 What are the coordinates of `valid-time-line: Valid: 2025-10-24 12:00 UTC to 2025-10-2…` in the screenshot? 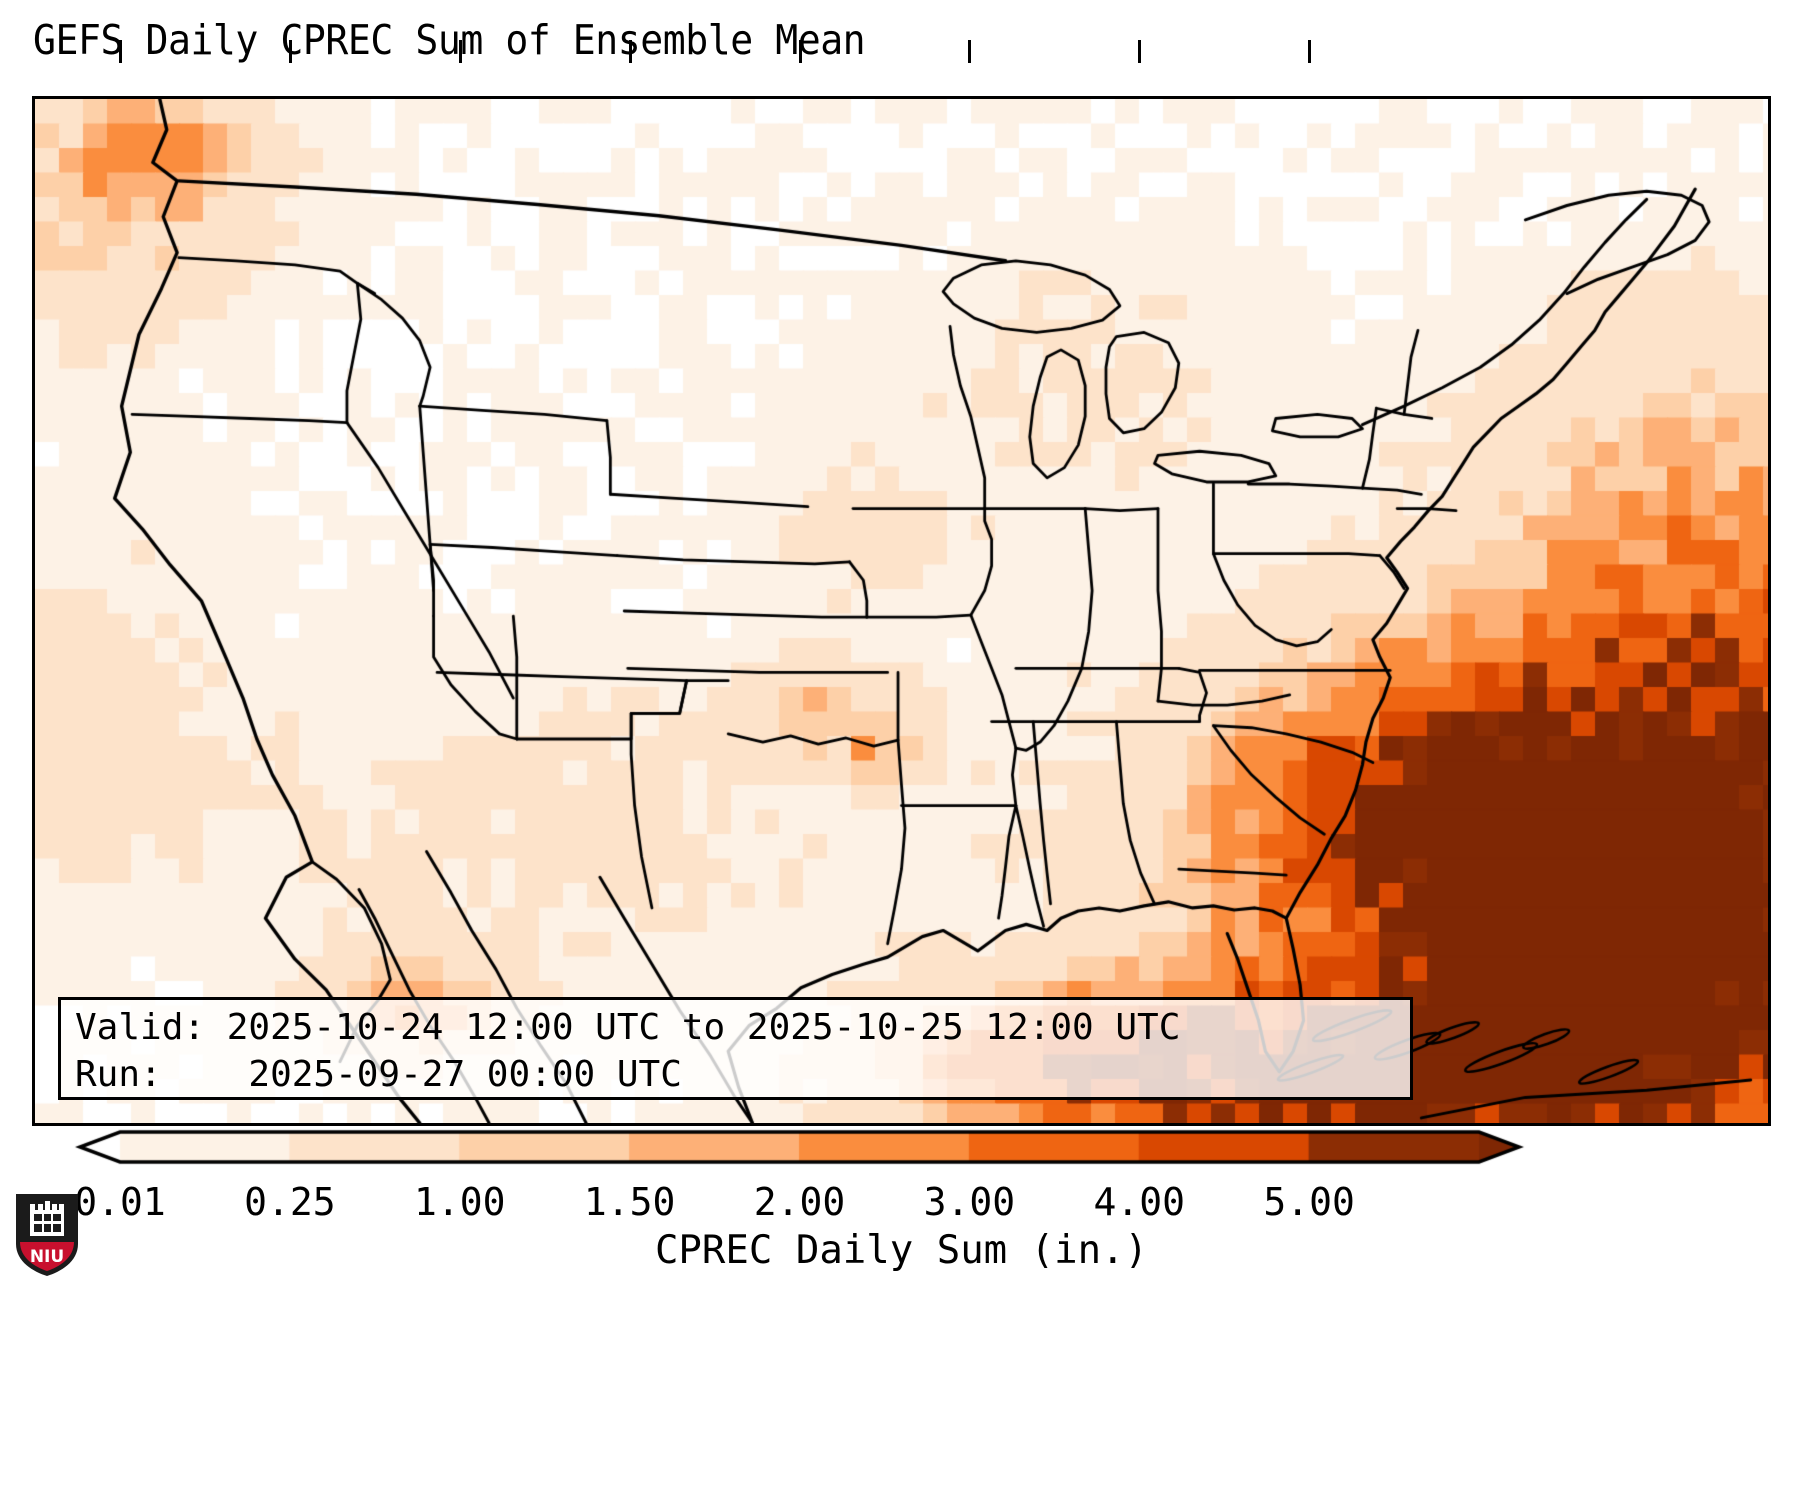 It's located at (628, 1027).